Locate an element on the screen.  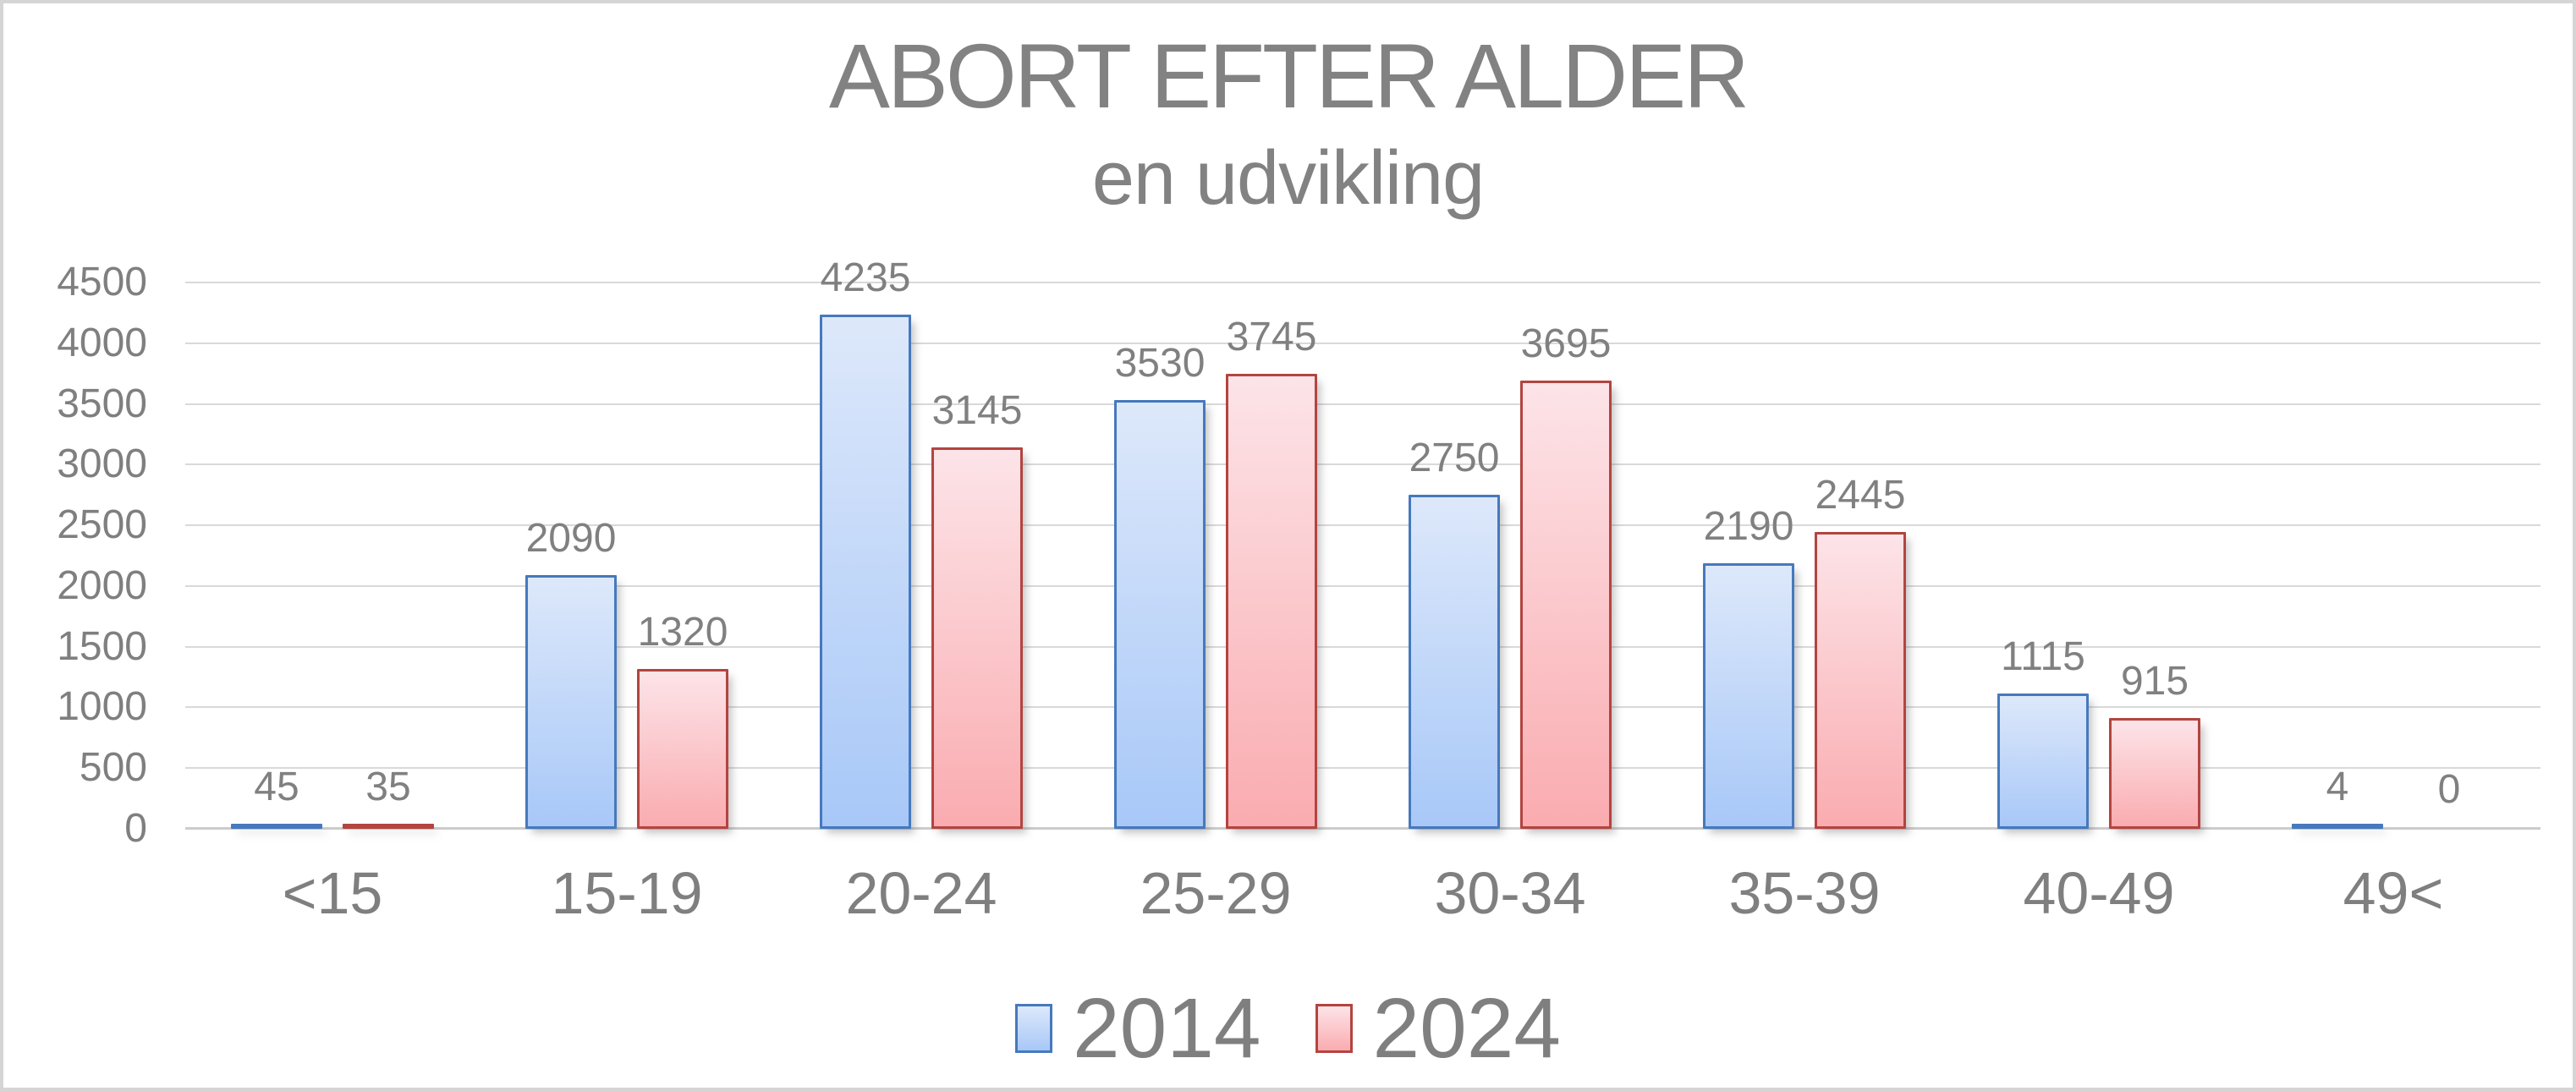
bar-2024-15-19: 1320 is located at coordinates (682, 720).